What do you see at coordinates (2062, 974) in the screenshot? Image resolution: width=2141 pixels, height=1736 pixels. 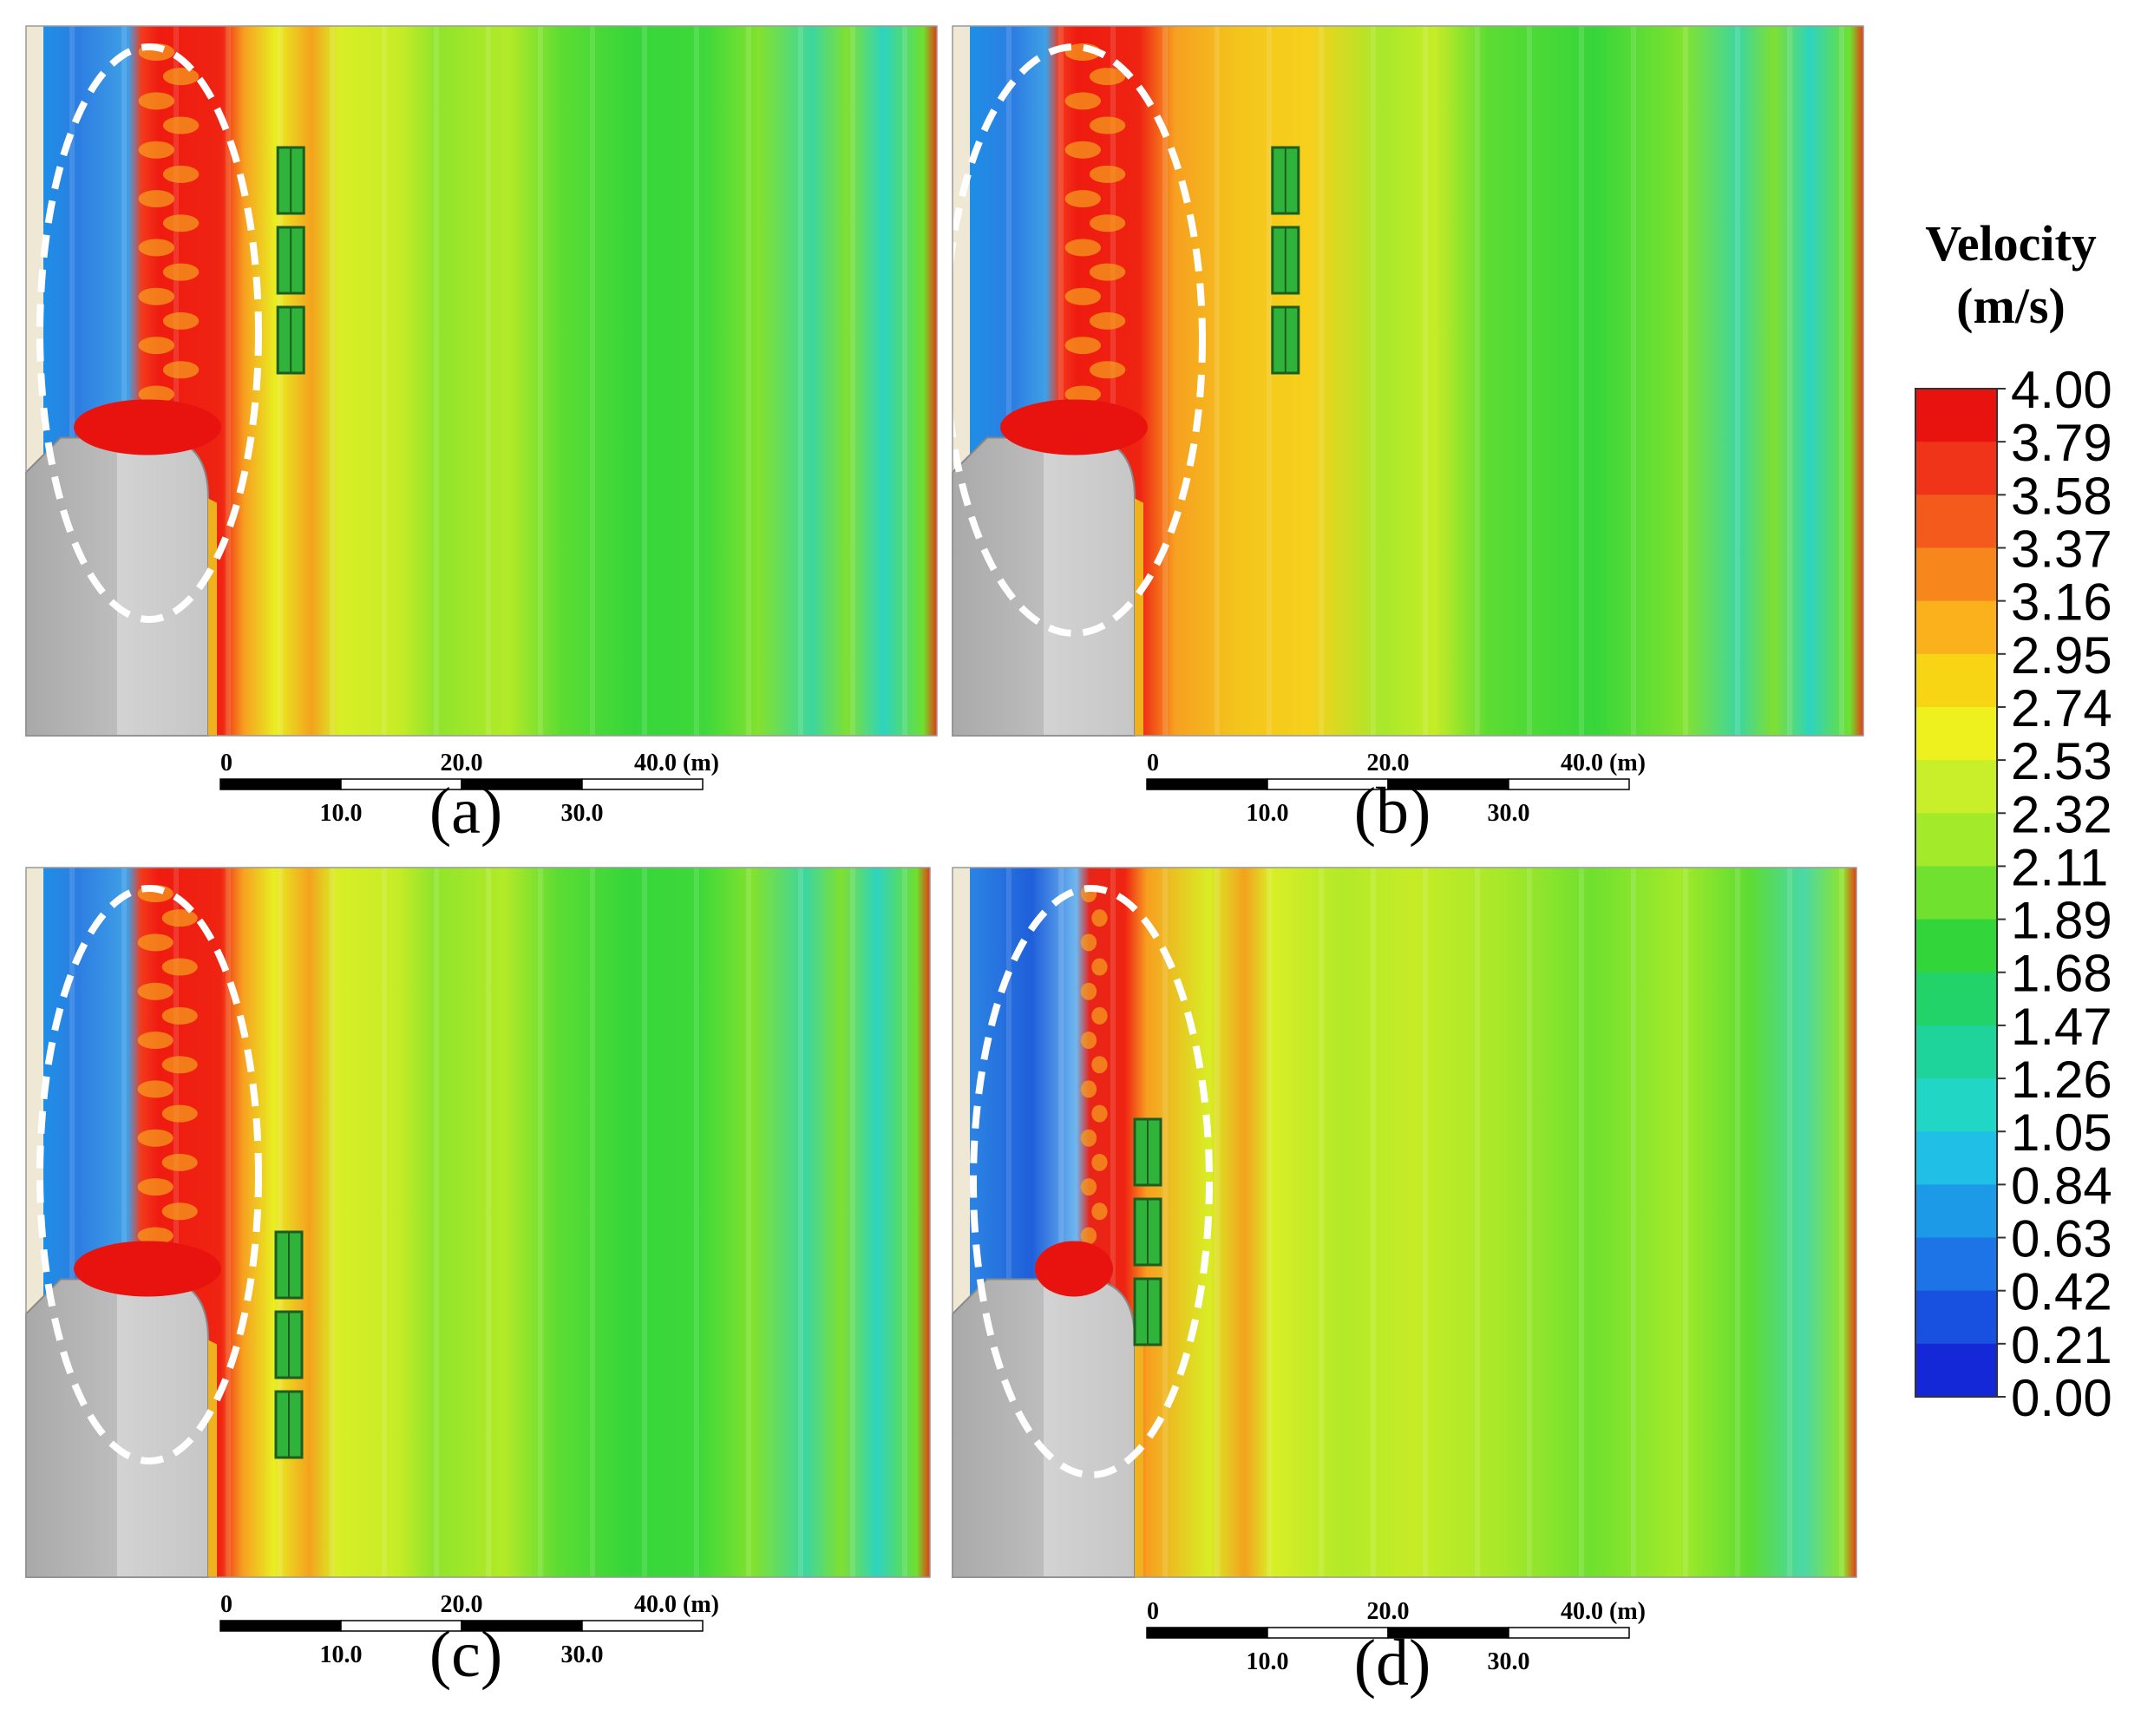 I see `colorbar-tick-label: 1.68` at bounding box center [2062, 974].